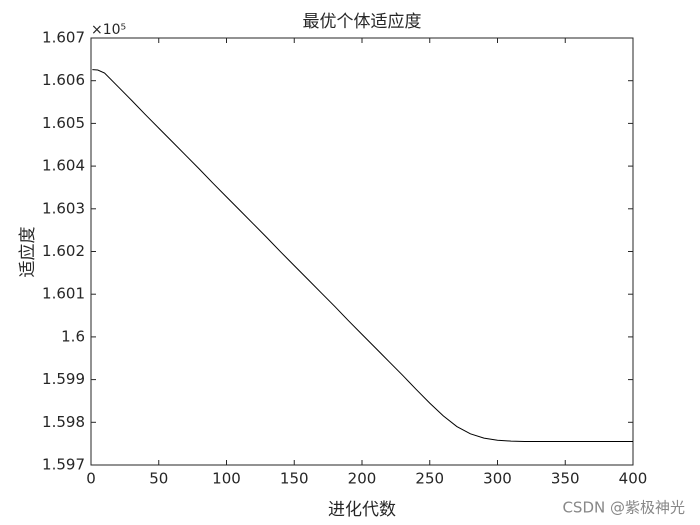  I want to click on x-tick-label: 250, so click(429, 479).